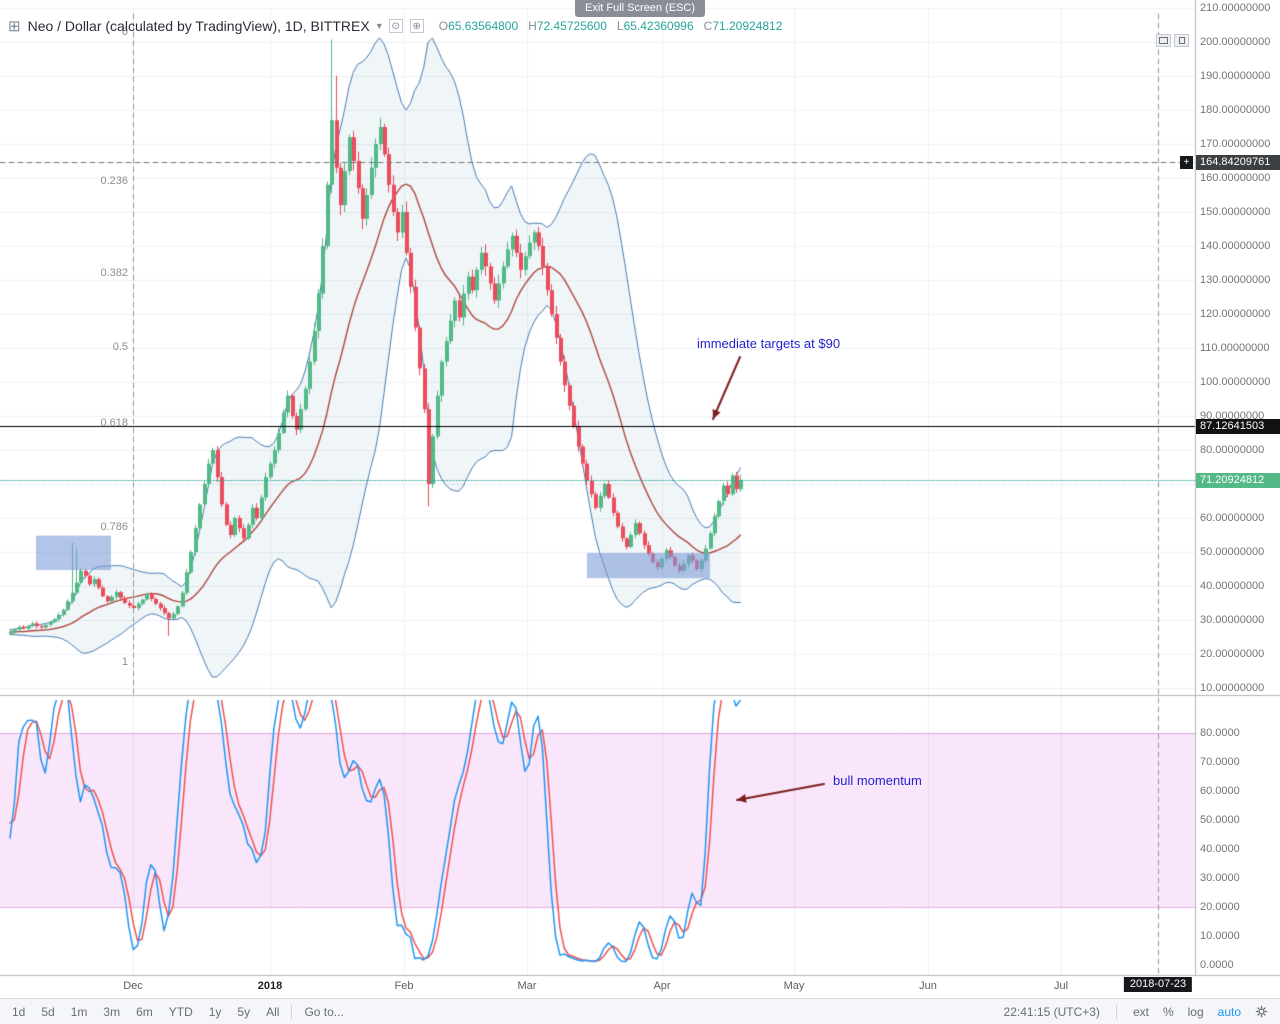 Image resolution: width=1280 pixels, height=1024 pixels. What do you see at coordinates (14, 26) in the screenshot?
I see `grid-icon: ⊞` at bounding box center [14, 26].